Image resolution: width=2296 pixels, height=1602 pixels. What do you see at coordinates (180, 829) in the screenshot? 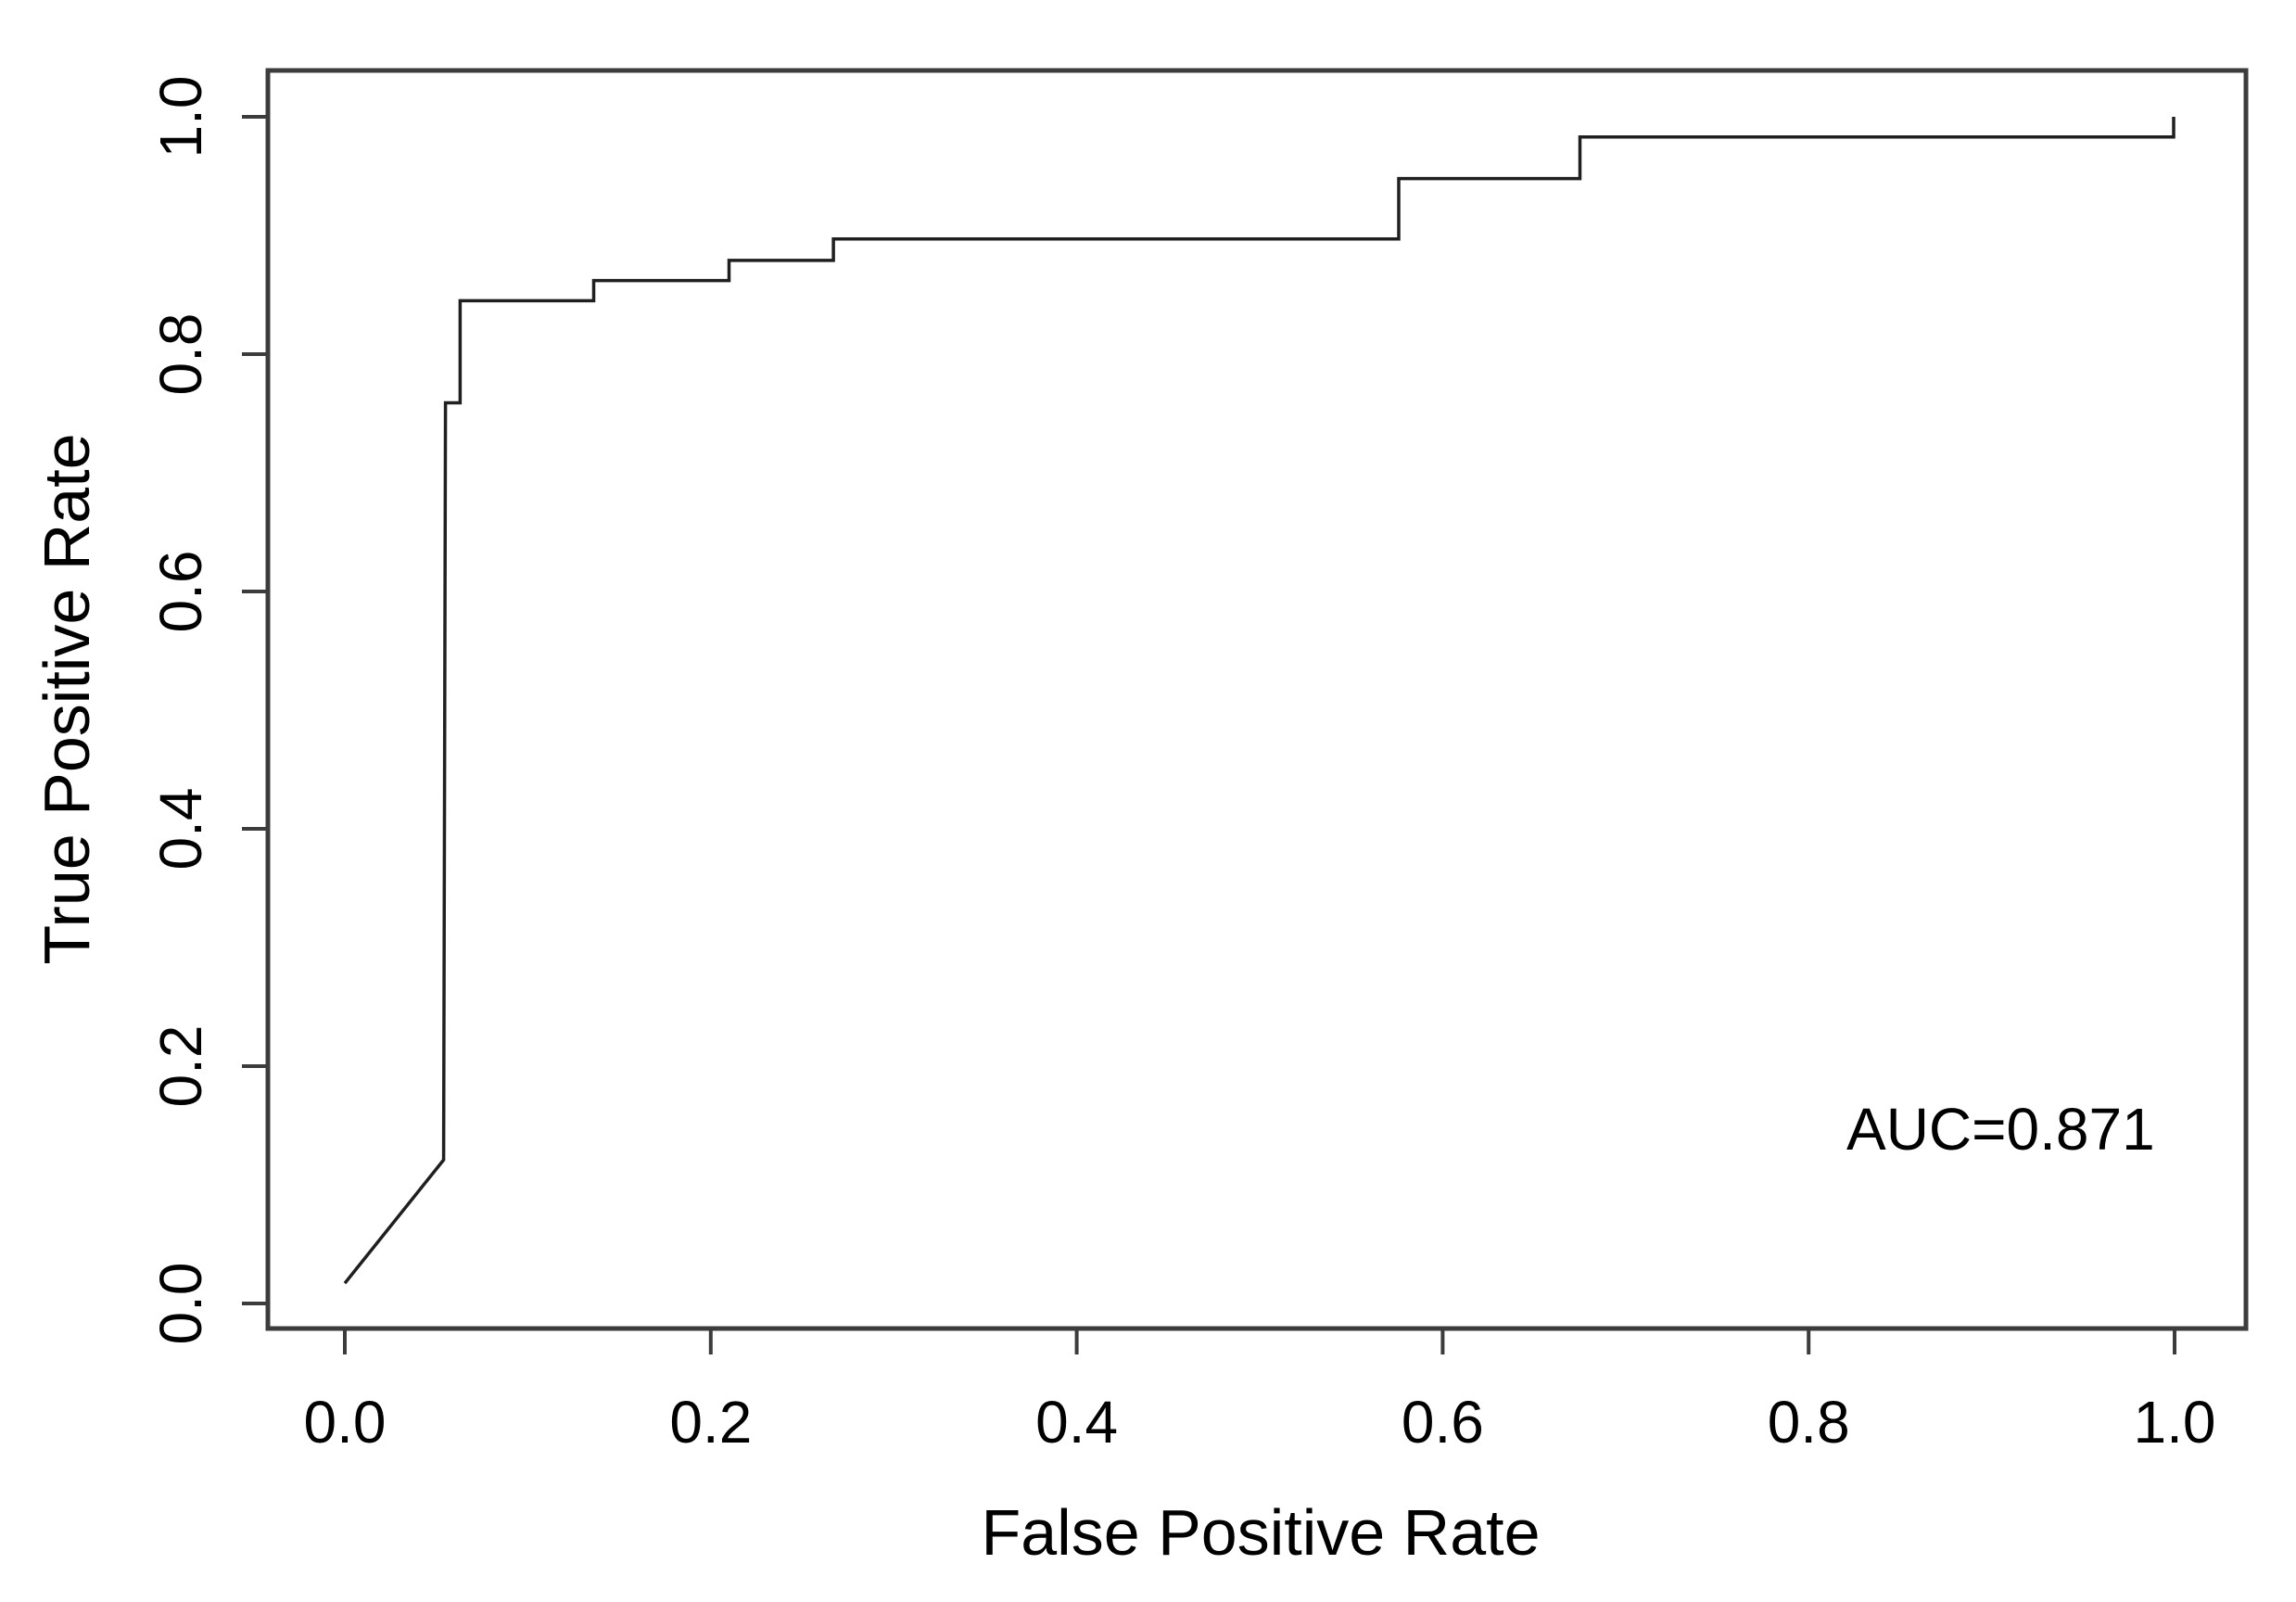
I see `y-tick-label: 0.4` at bounding box center [180, 829].